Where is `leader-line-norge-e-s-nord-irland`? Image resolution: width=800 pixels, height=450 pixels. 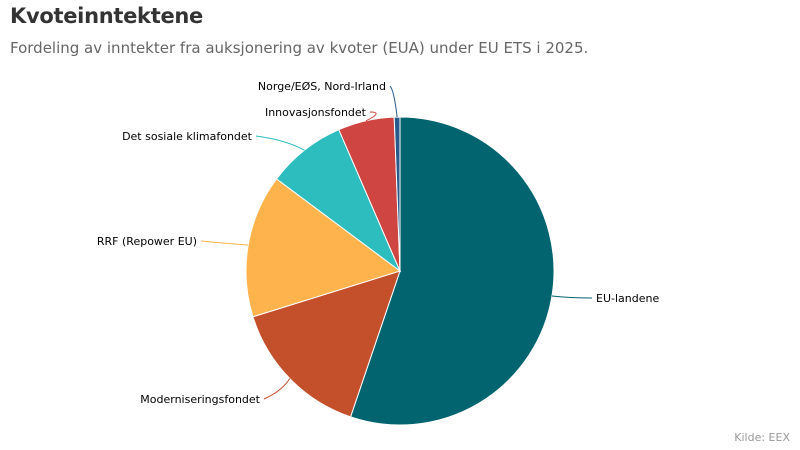
leader-line-norge-e-s-nord-irland is located at coordinates (393, 101).